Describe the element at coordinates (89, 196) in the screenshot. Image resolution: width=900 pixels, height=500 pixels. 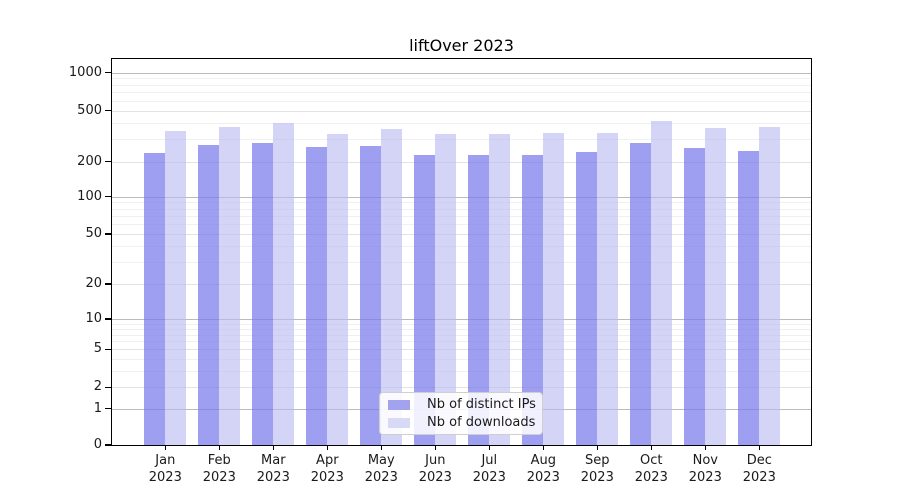
I see `y-tick-label: 100` at that location.